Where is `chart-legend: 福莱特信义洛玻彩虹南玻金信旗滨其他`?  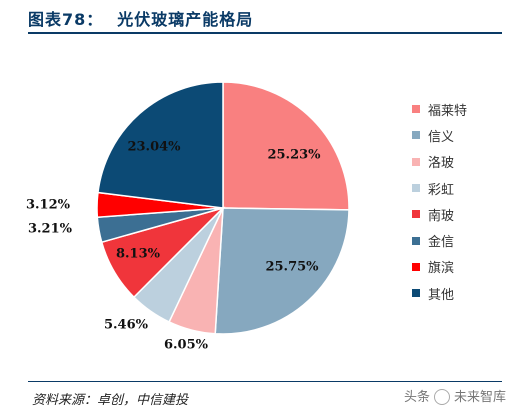 chart-legend: 福莱特信义洛玻彩虹南玻金信旗滨其他 is located at coordinates (439, 201).